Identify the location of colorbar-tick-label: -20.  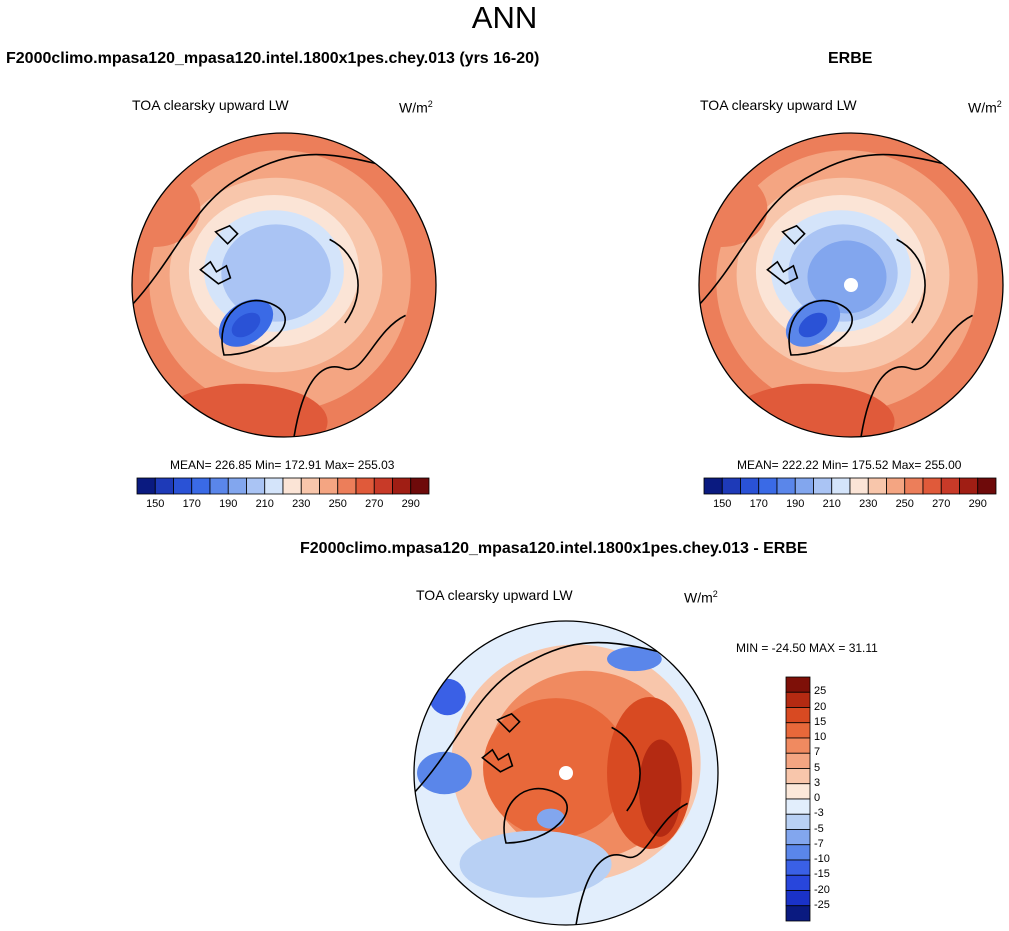
(822, 889).